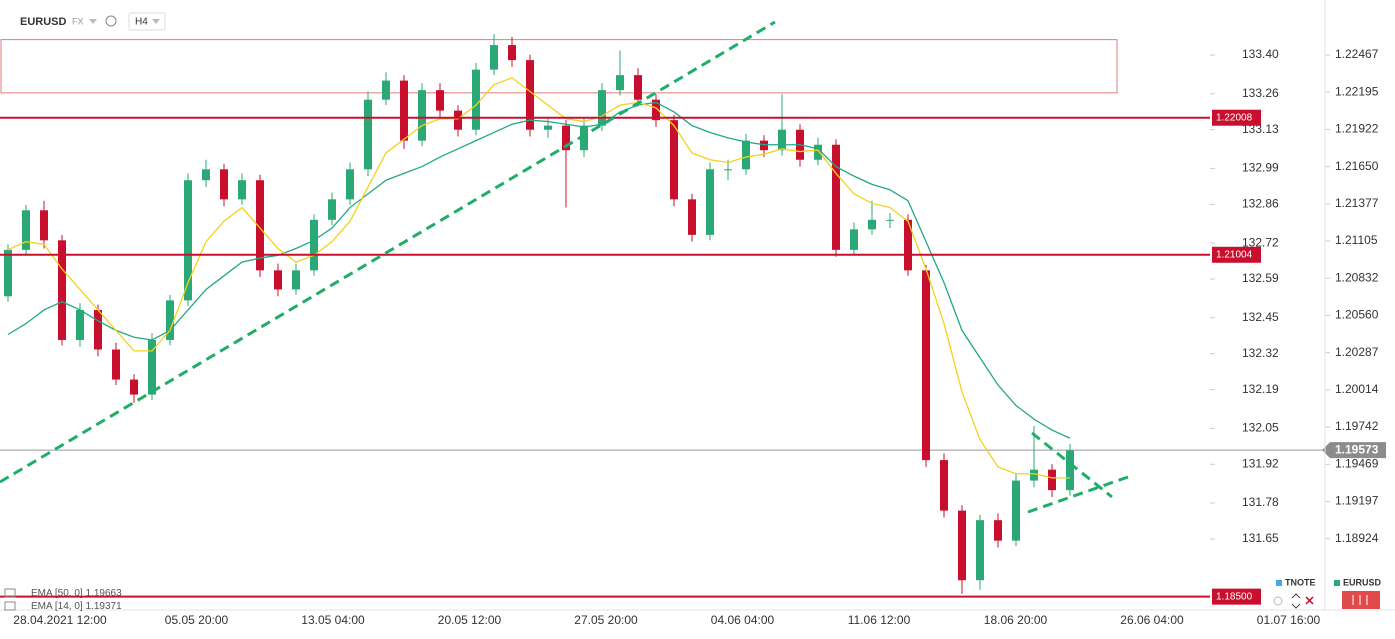 This screenshot has width=1395, height=639. I want to click on y-tick-label: 1.19742, so click(1357, 426).